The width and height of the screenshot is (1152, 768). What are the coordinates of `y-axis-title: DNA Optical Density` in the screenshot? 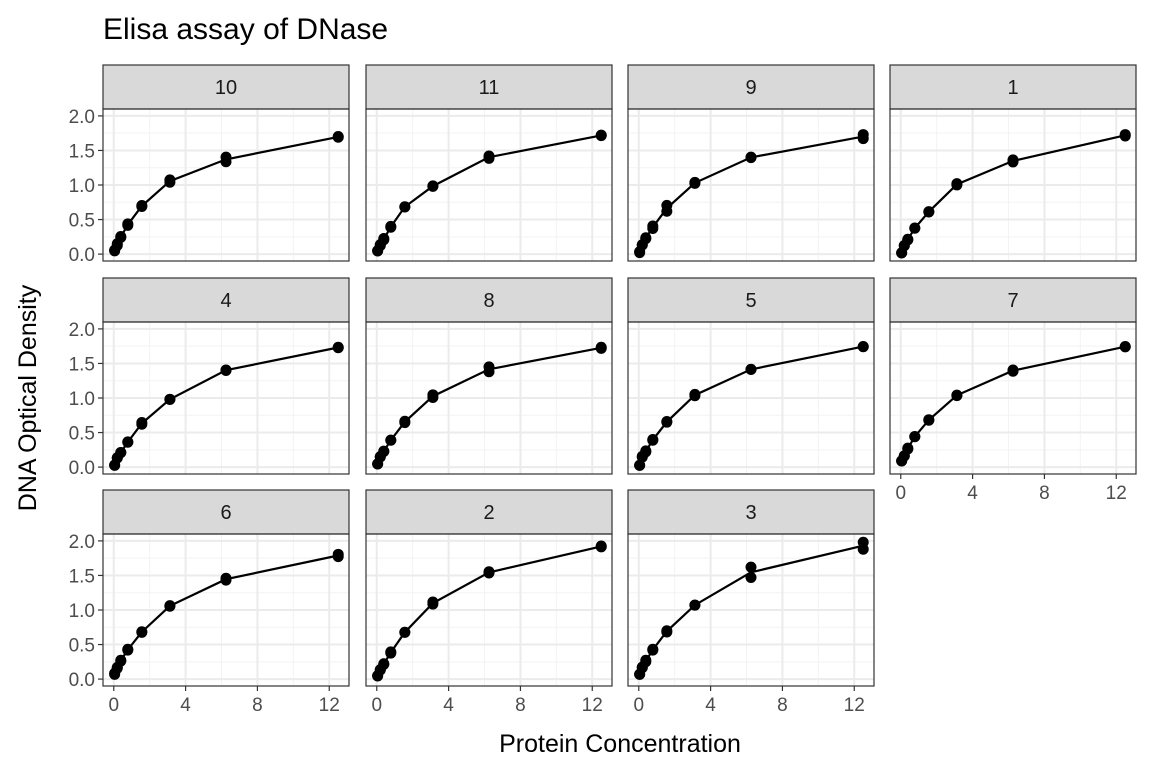 It's located at (28, 397).